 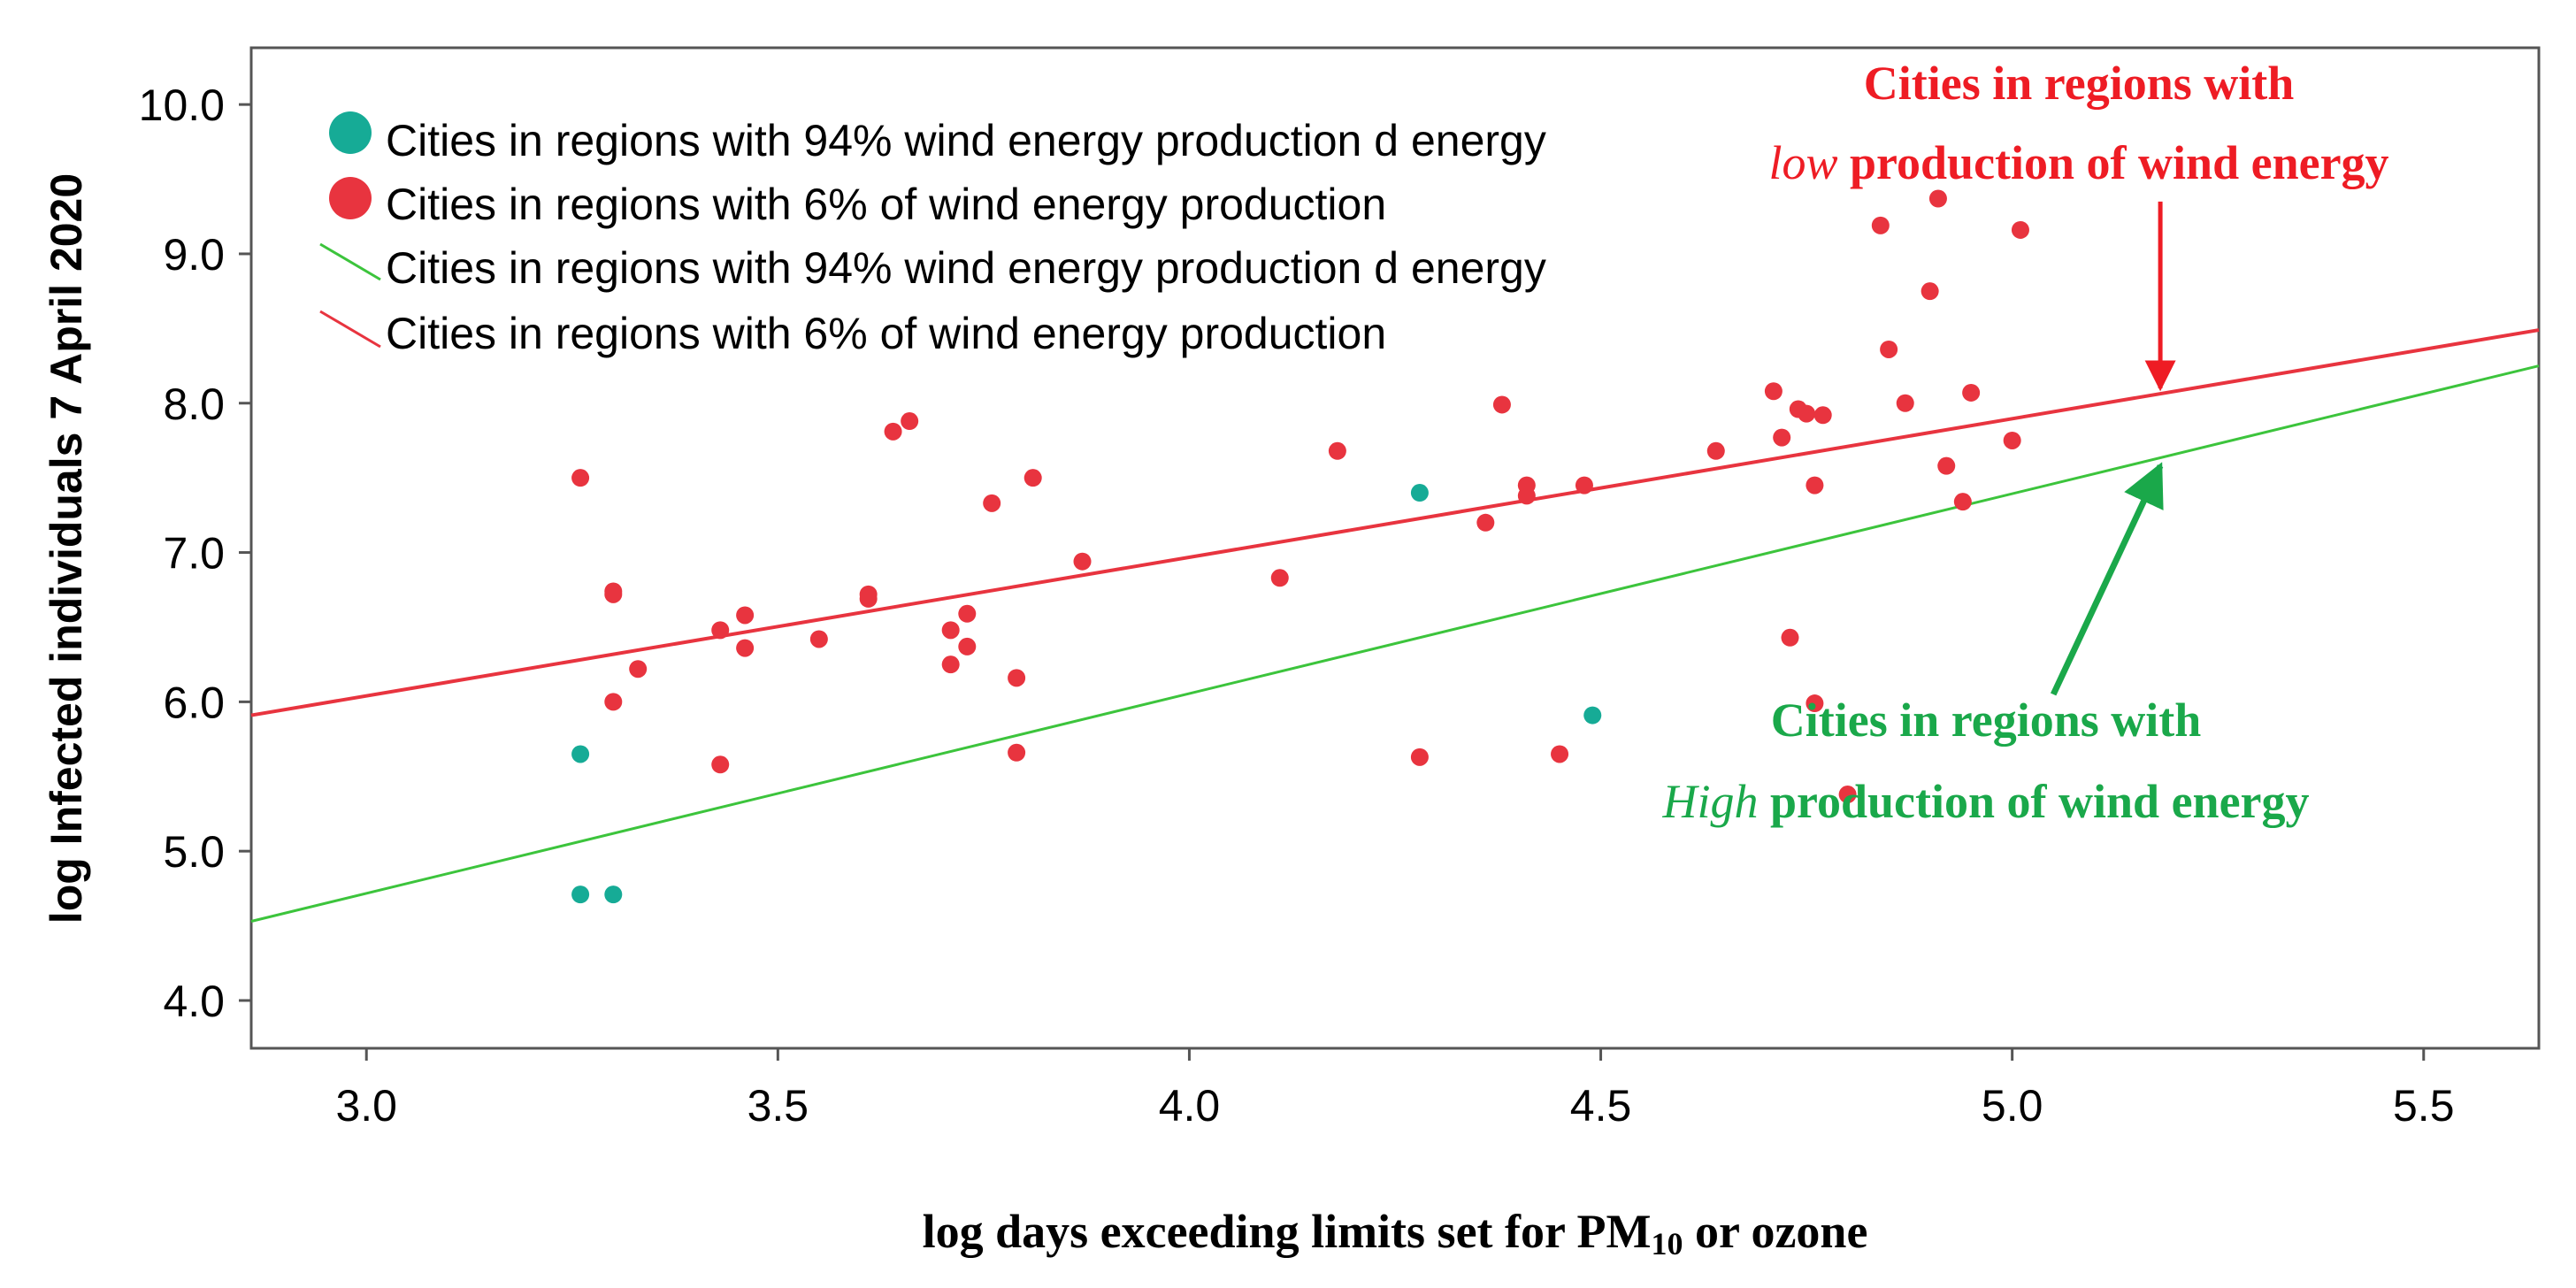 What do you see at coordinates (2107, 579) in the screenshot?
I see `arrow-high-wind` at bounding box center [2107, 579].